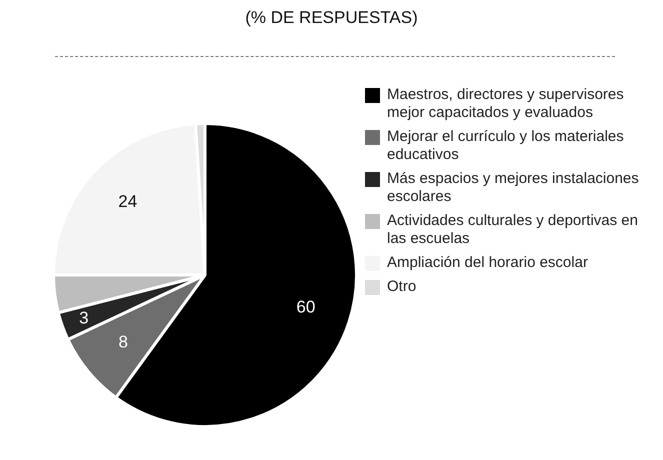  Describe the element at coordinates (128, 202) in the screenshot. I see `data-label: 24` at that location.